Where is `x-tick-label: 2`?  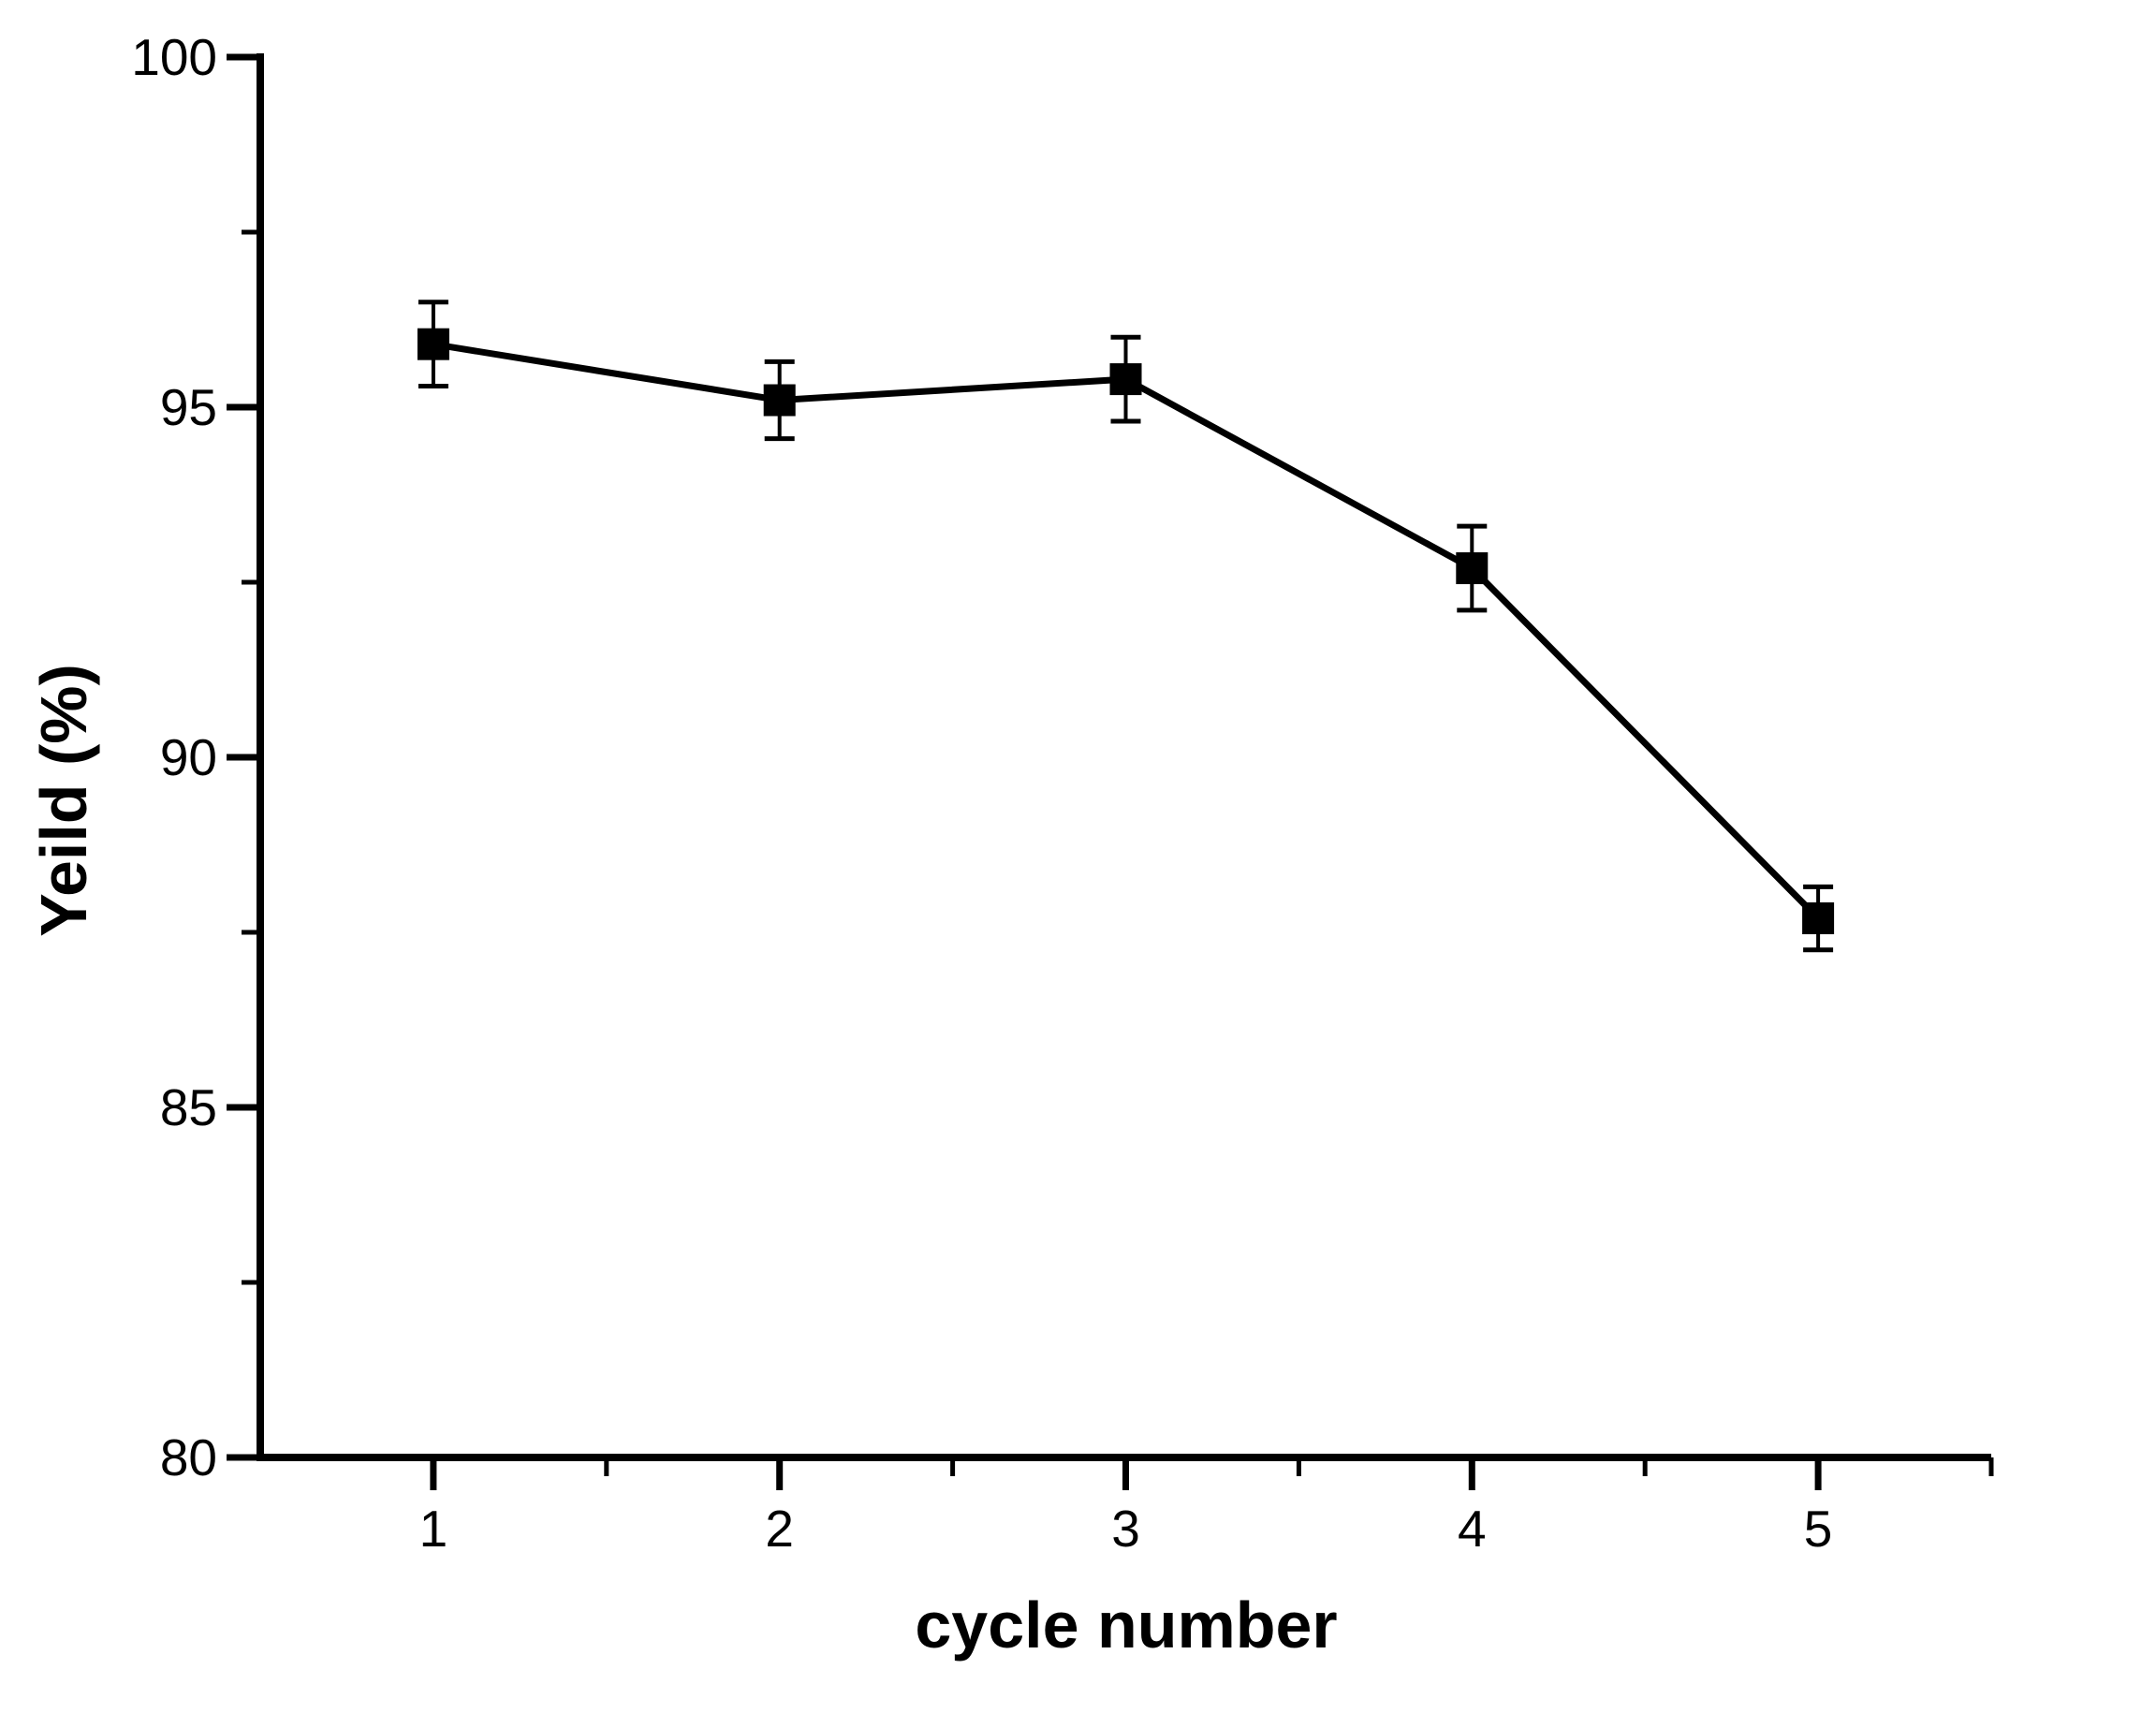 x-tick-label: 2 is located at coordinates (779, 1529).